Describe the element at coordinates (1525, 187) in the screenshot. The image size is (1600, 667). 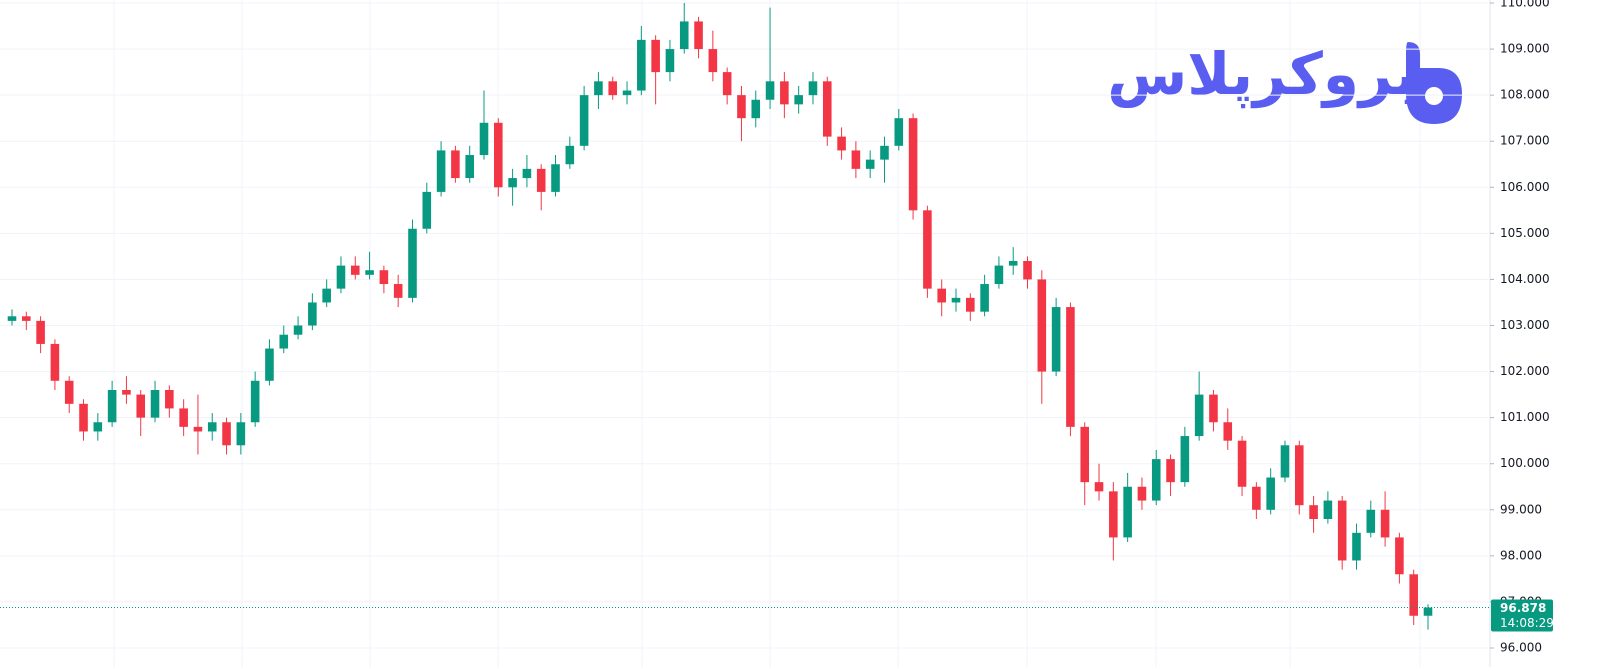
I see `y-tick-label: 106.000` at that location.